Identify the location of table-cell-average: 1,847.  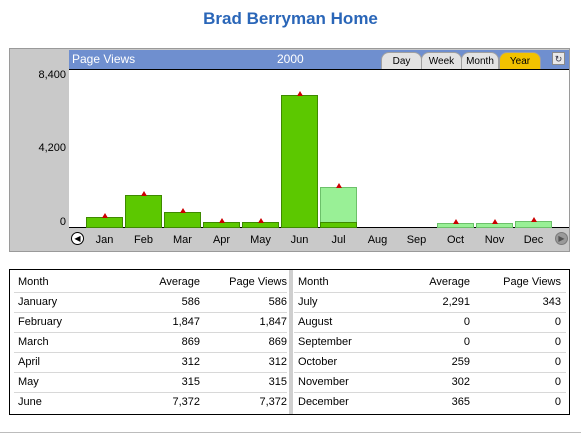
(186, 322).